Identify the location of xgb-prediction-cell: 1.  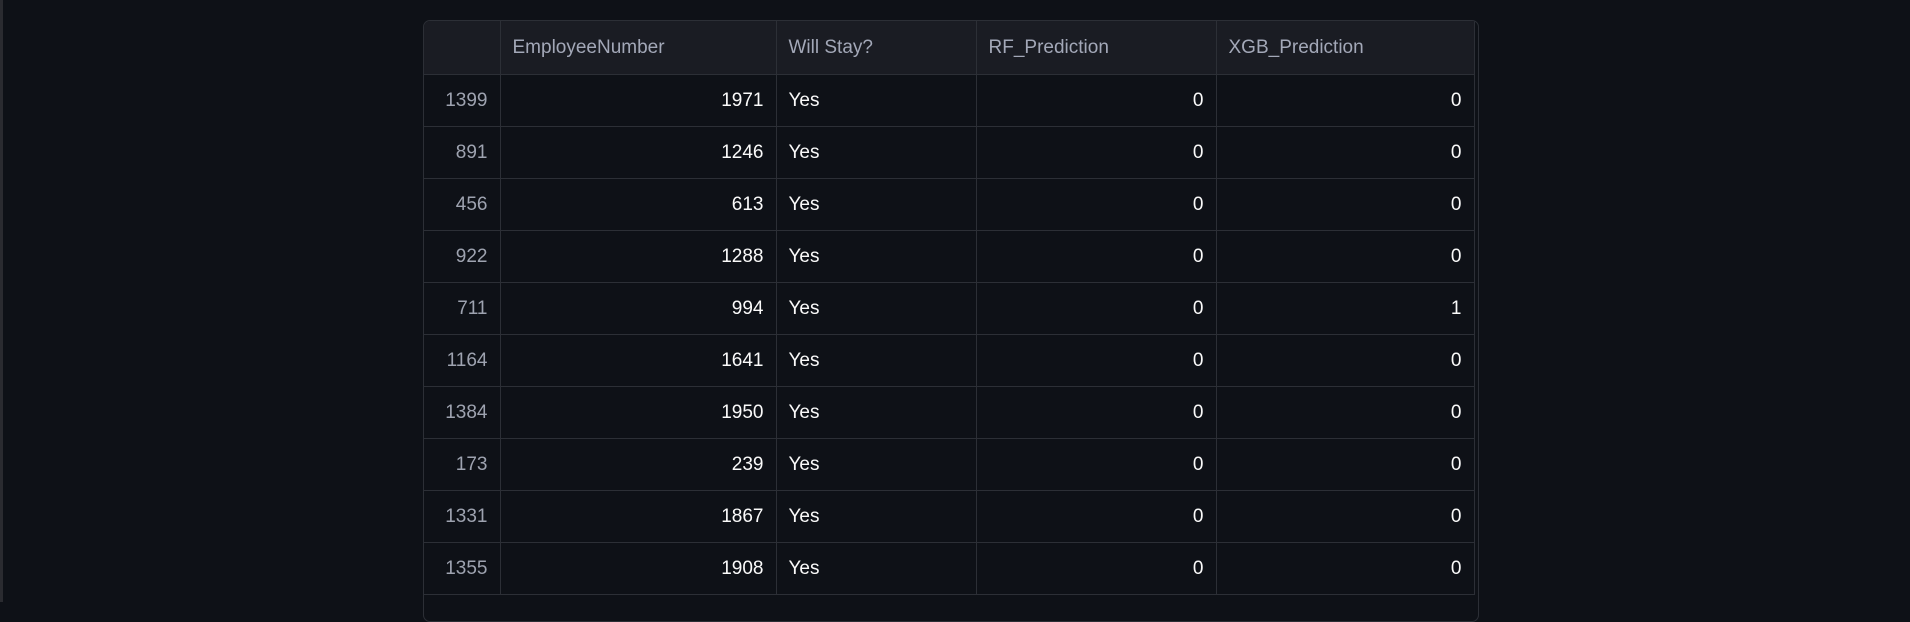
(1345, 308).